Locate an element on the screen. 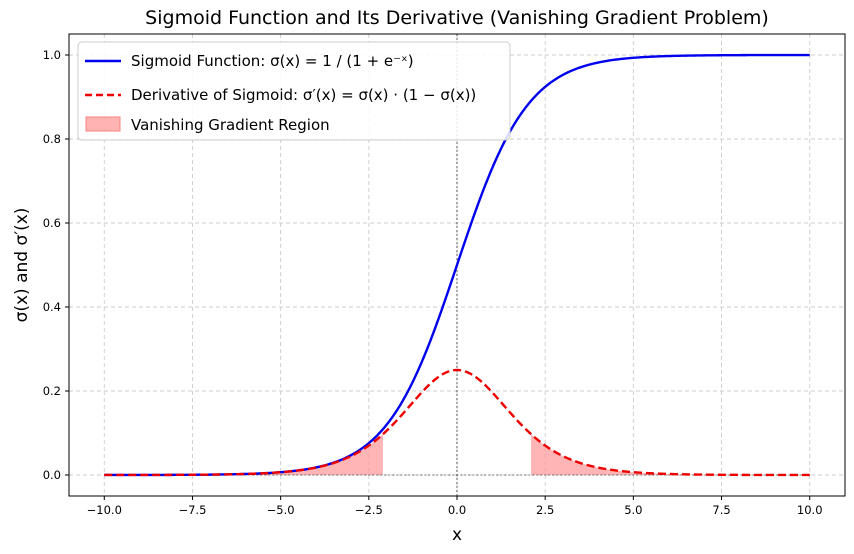 The image size is (854, 554). y-tick-label: 0.0 is located at coordinates (52, 475).